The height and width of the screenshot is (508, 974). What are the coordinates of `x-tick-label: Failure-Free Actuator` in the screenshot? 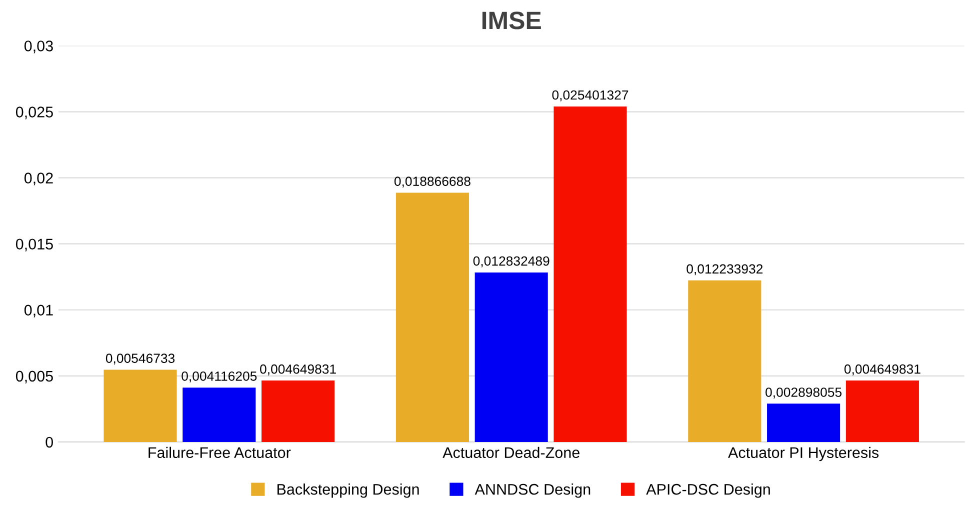 It's located at (219, 452).